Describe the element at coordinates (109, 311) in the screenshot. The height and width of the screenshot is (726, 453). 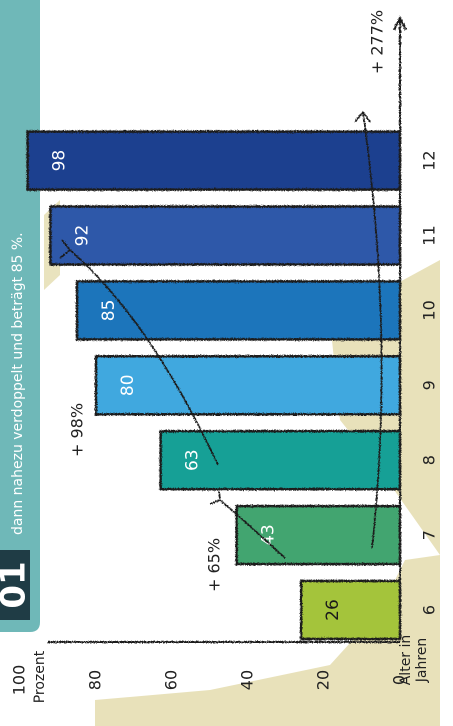
I see `bar-value-label: 85` at that location.